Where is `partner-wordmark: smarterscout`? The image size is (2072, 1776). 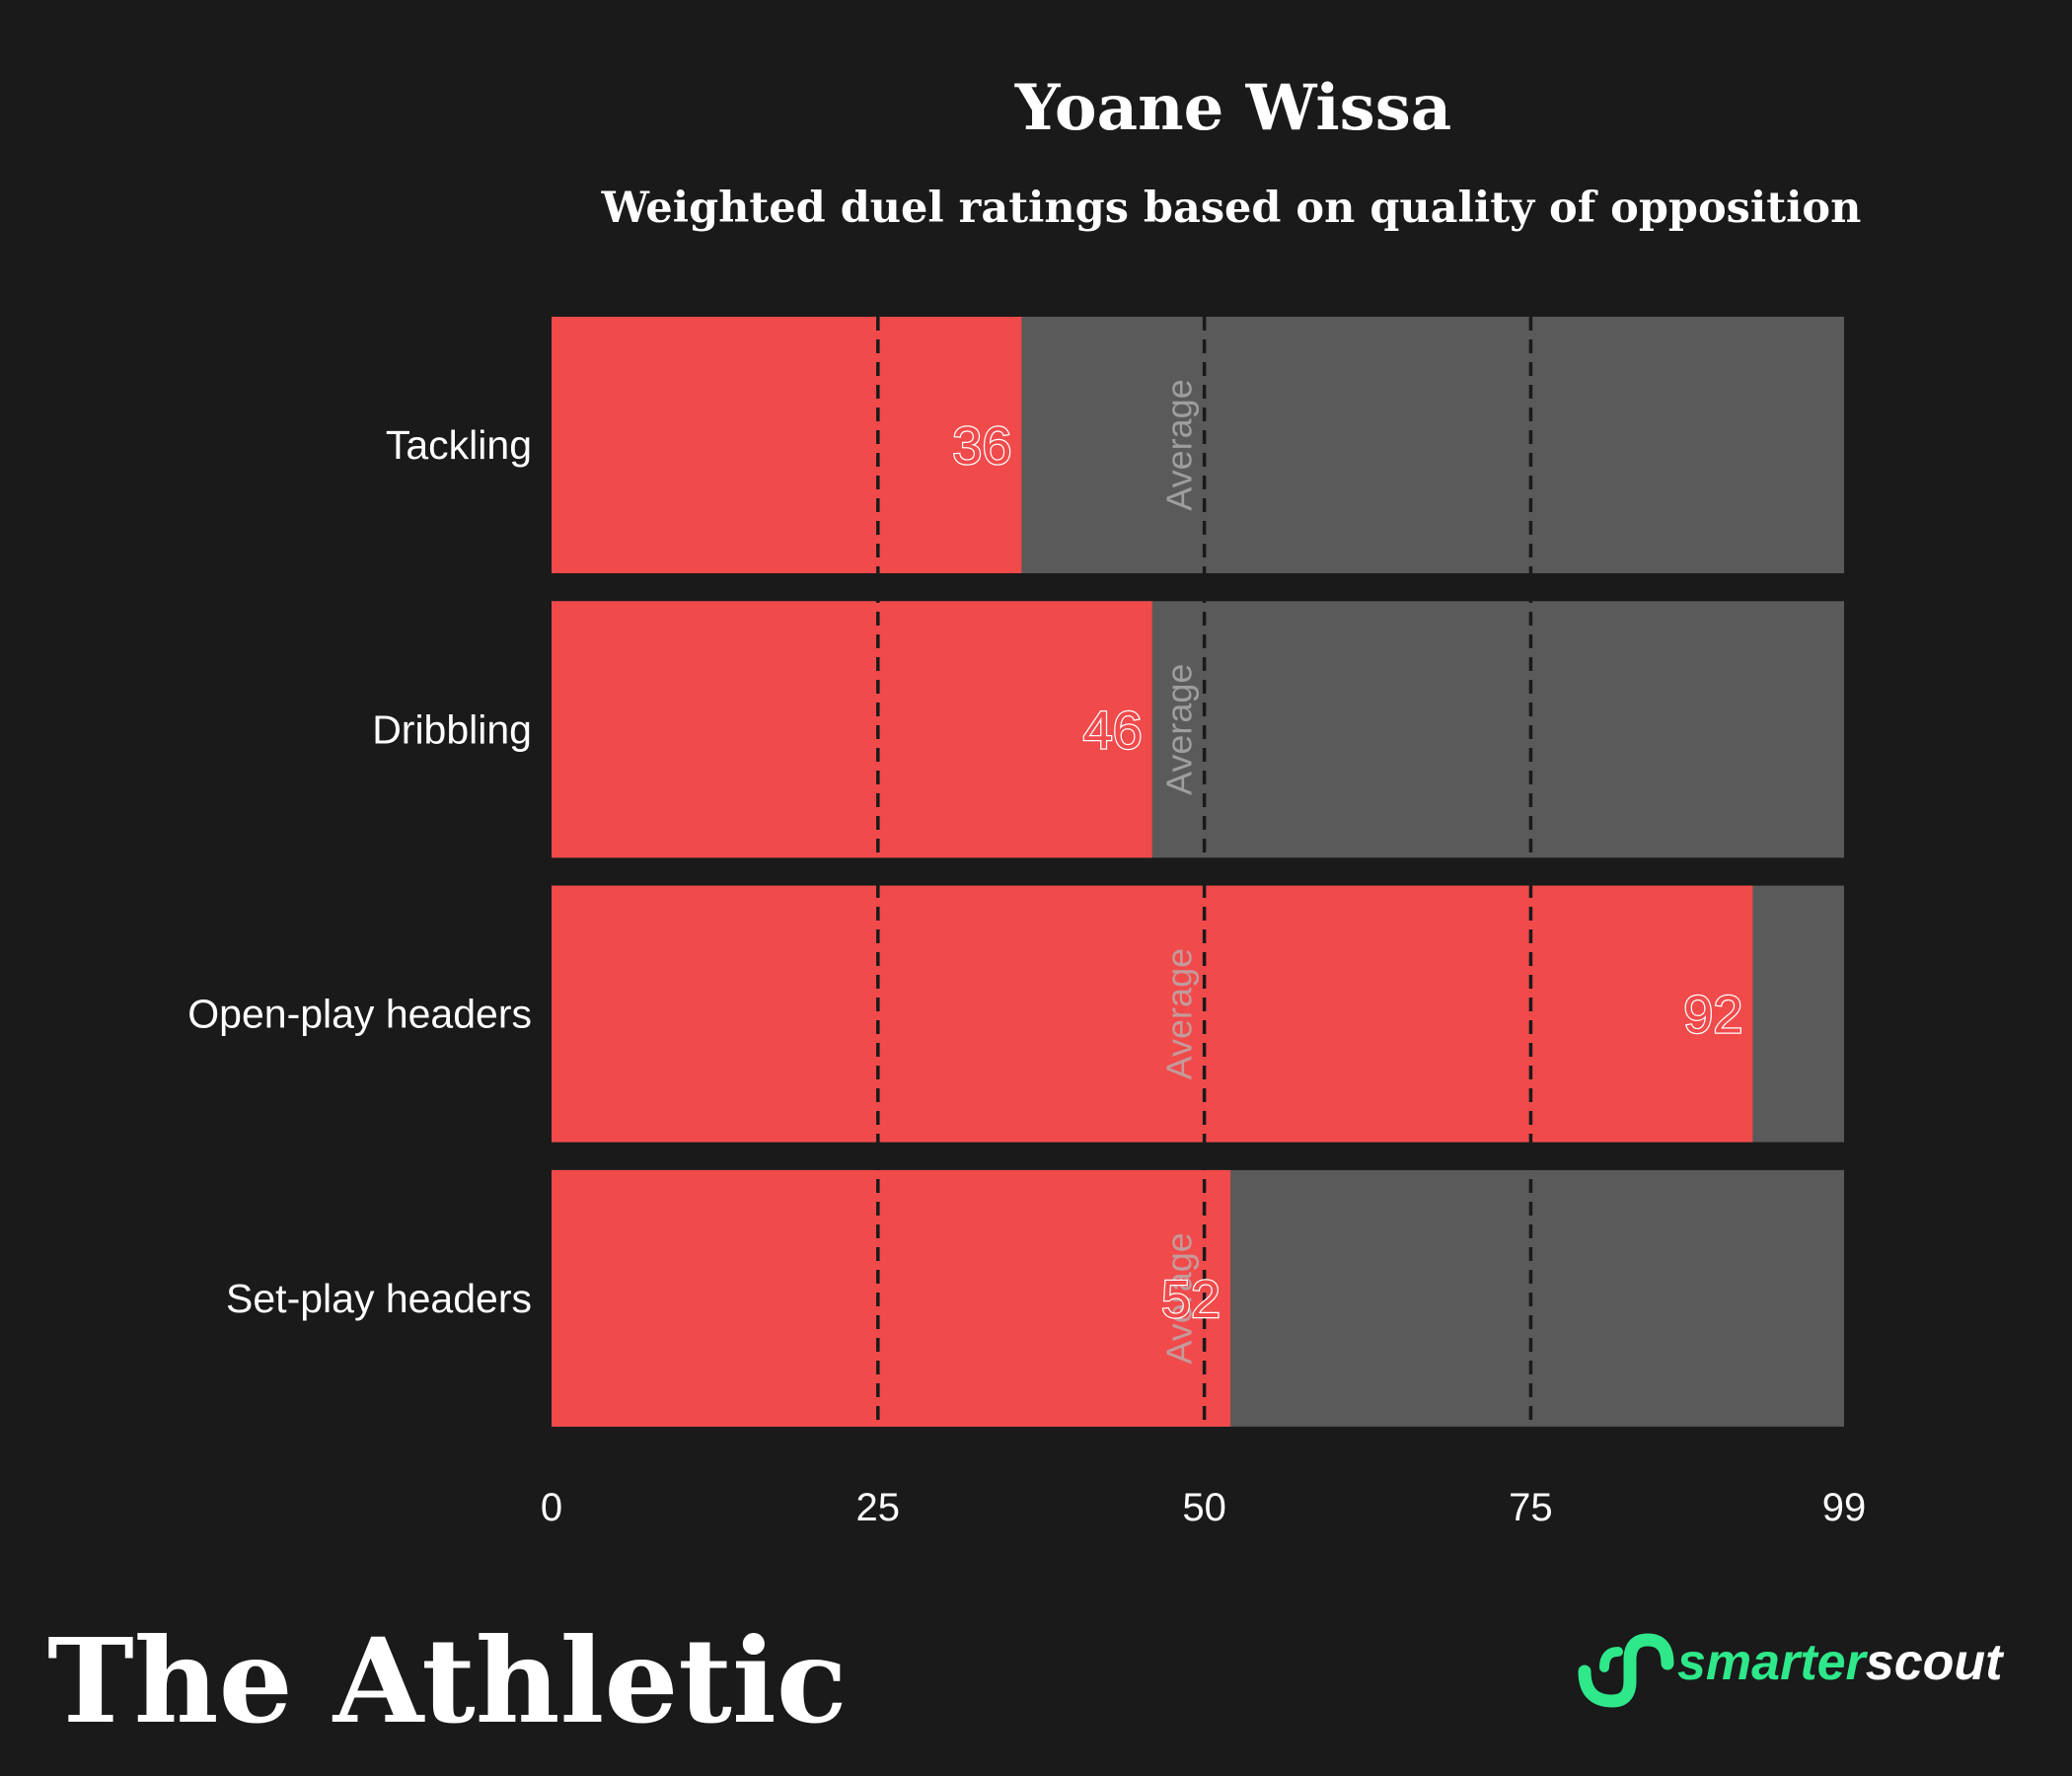 partner-wordmark: smarterscout is located at coordinates (1841, 1662).